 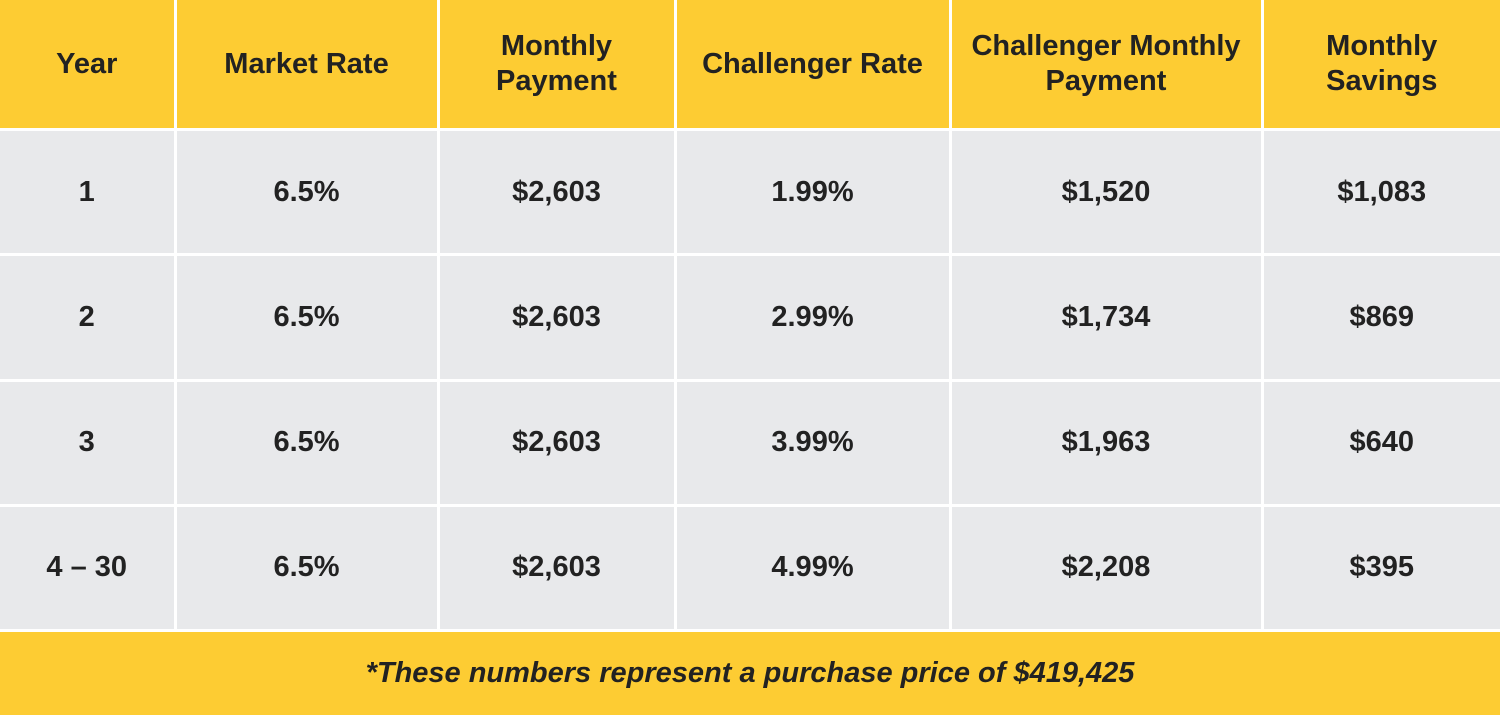 I want to click on cell-monthly-savings: $1,083, so click(x=1380, y=192).